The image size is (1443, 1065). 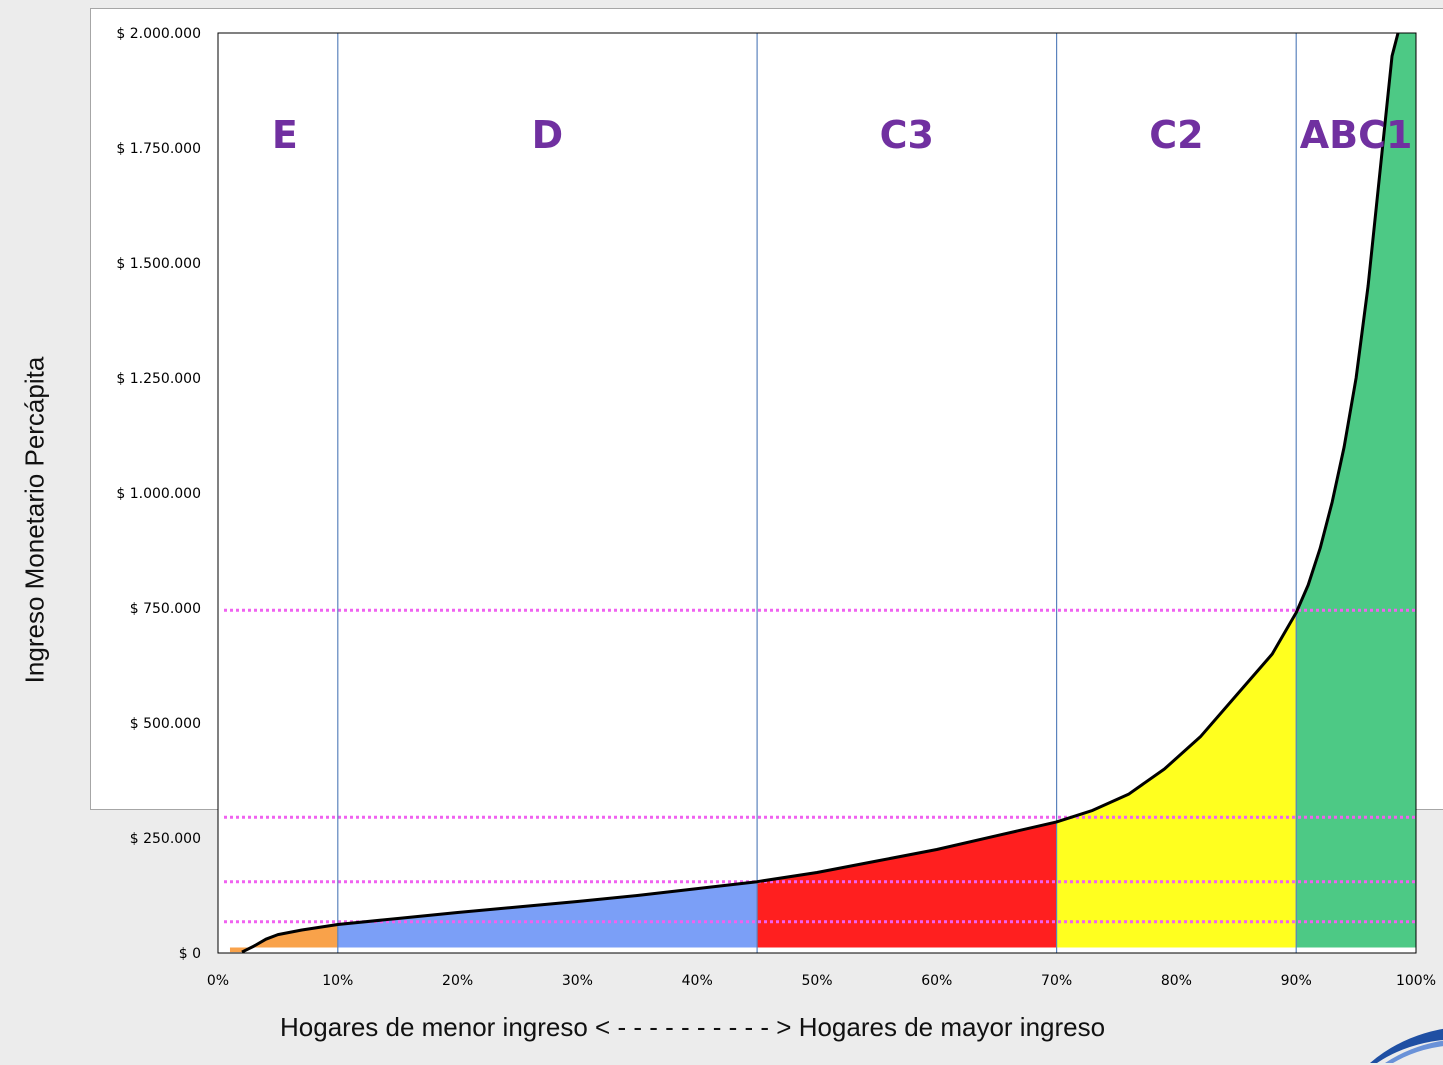 What do you see at coordinates (1356, 135) in the screenshot?
I see `segment-label-abc1: ABC1` at bounding box center [1356, 135].